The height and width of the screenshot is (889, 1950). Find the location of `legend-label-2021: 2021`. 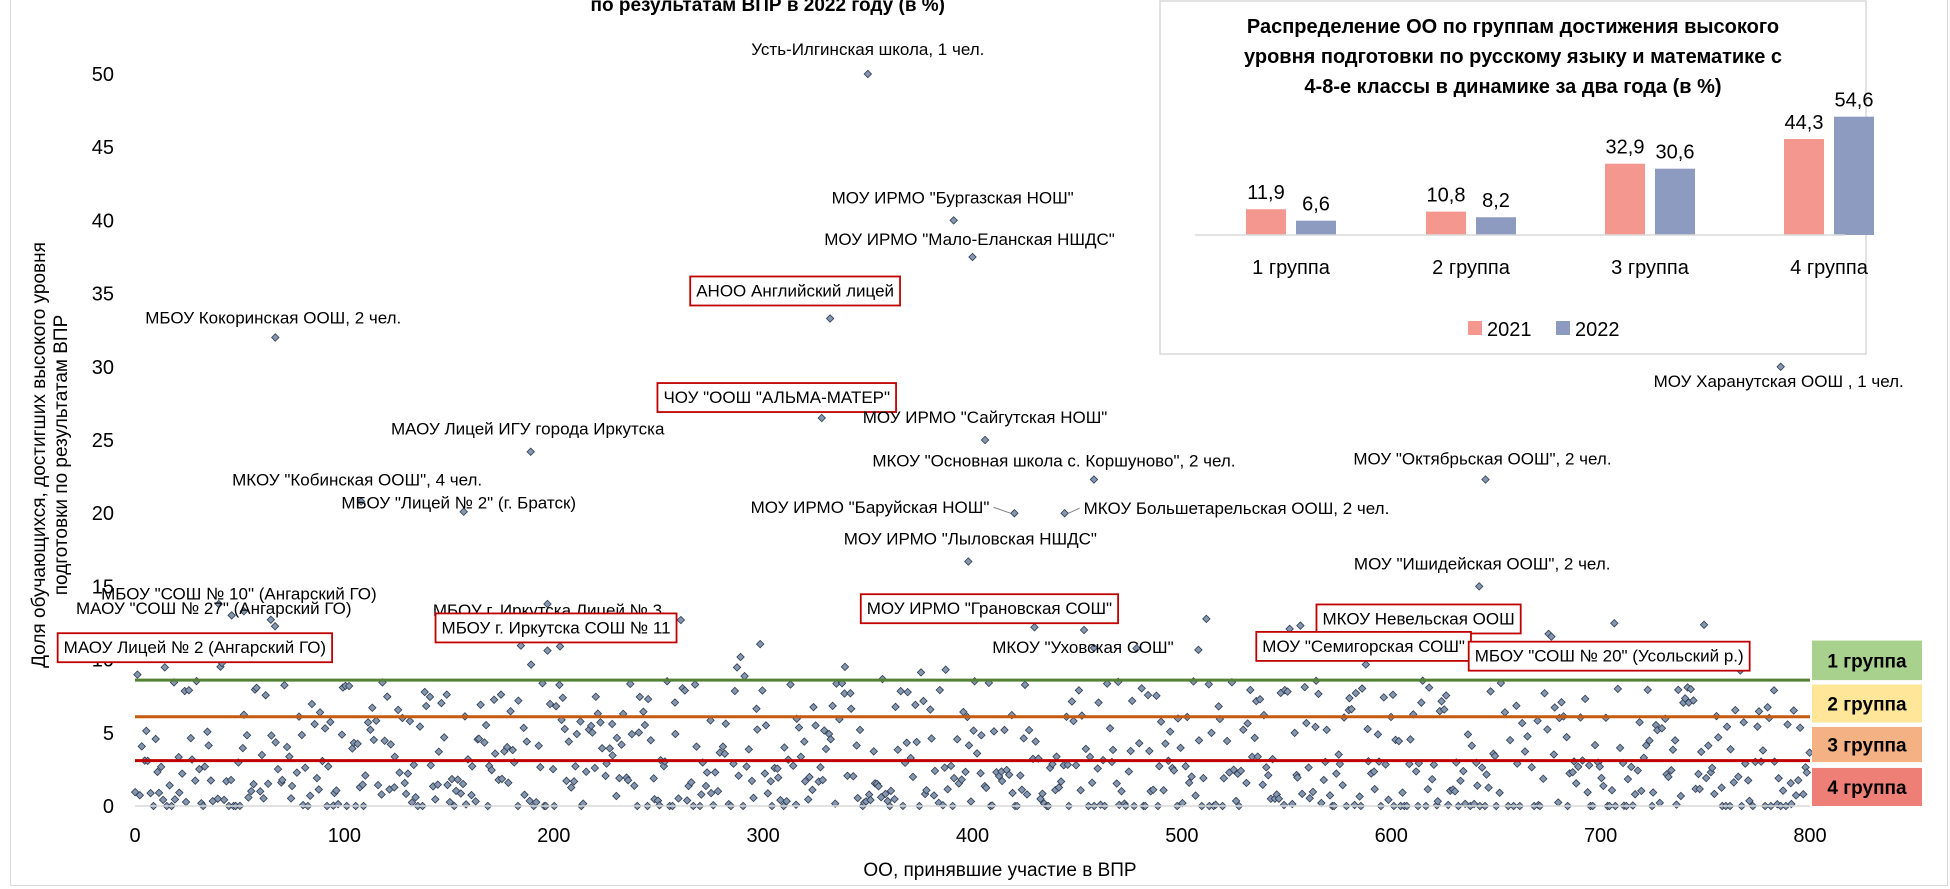

legend-label-2021: 2021 is located at coordinates (1509, 330).